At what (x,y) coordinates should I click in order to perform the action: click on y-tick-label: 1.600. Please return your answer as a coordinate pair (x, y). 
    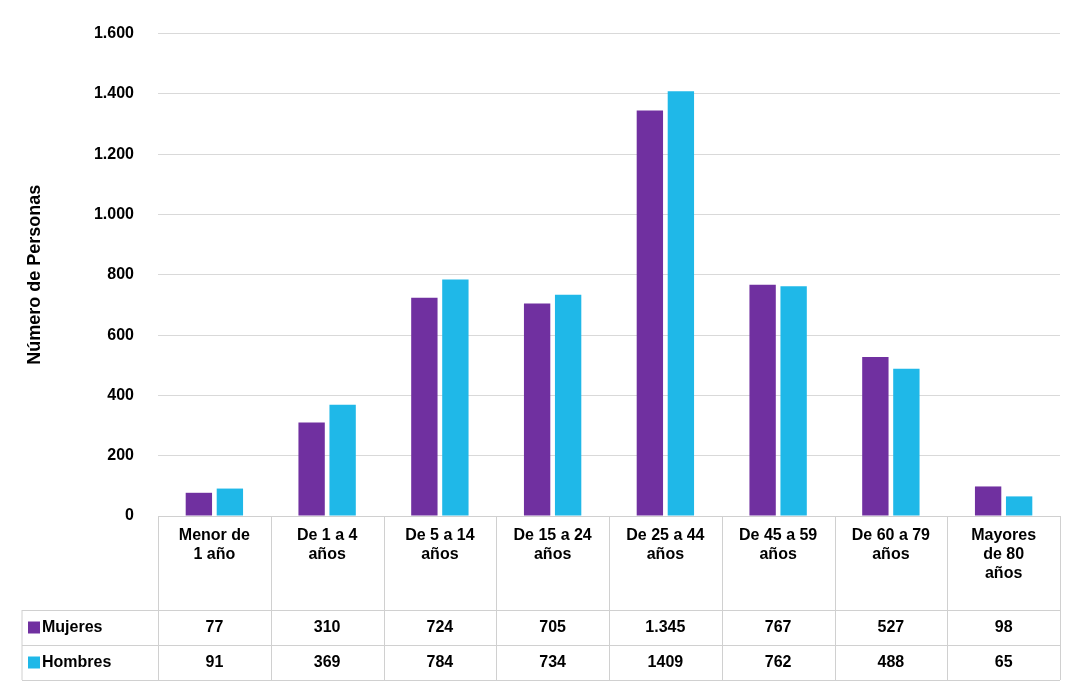
    Looking at the image, I should click on (114, 33).